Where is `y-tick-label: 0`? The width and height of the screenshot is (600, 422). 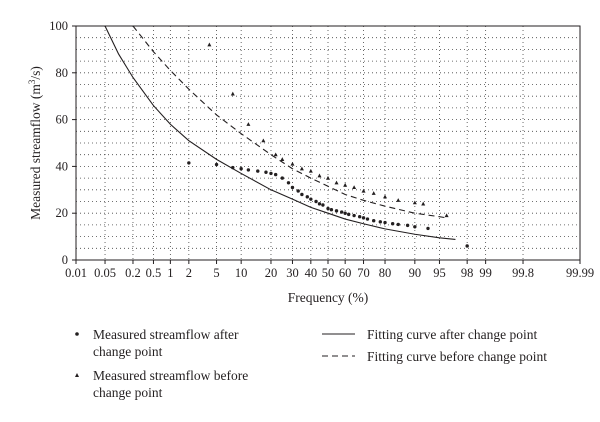 y-tick-label: 0 is located at coordinates (65, 260).